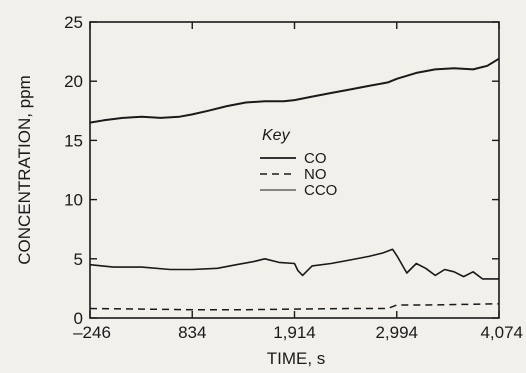  Describe the element at coordinates (73, 140) in the screenshot. I see `y-tick-label: 15` at that location.